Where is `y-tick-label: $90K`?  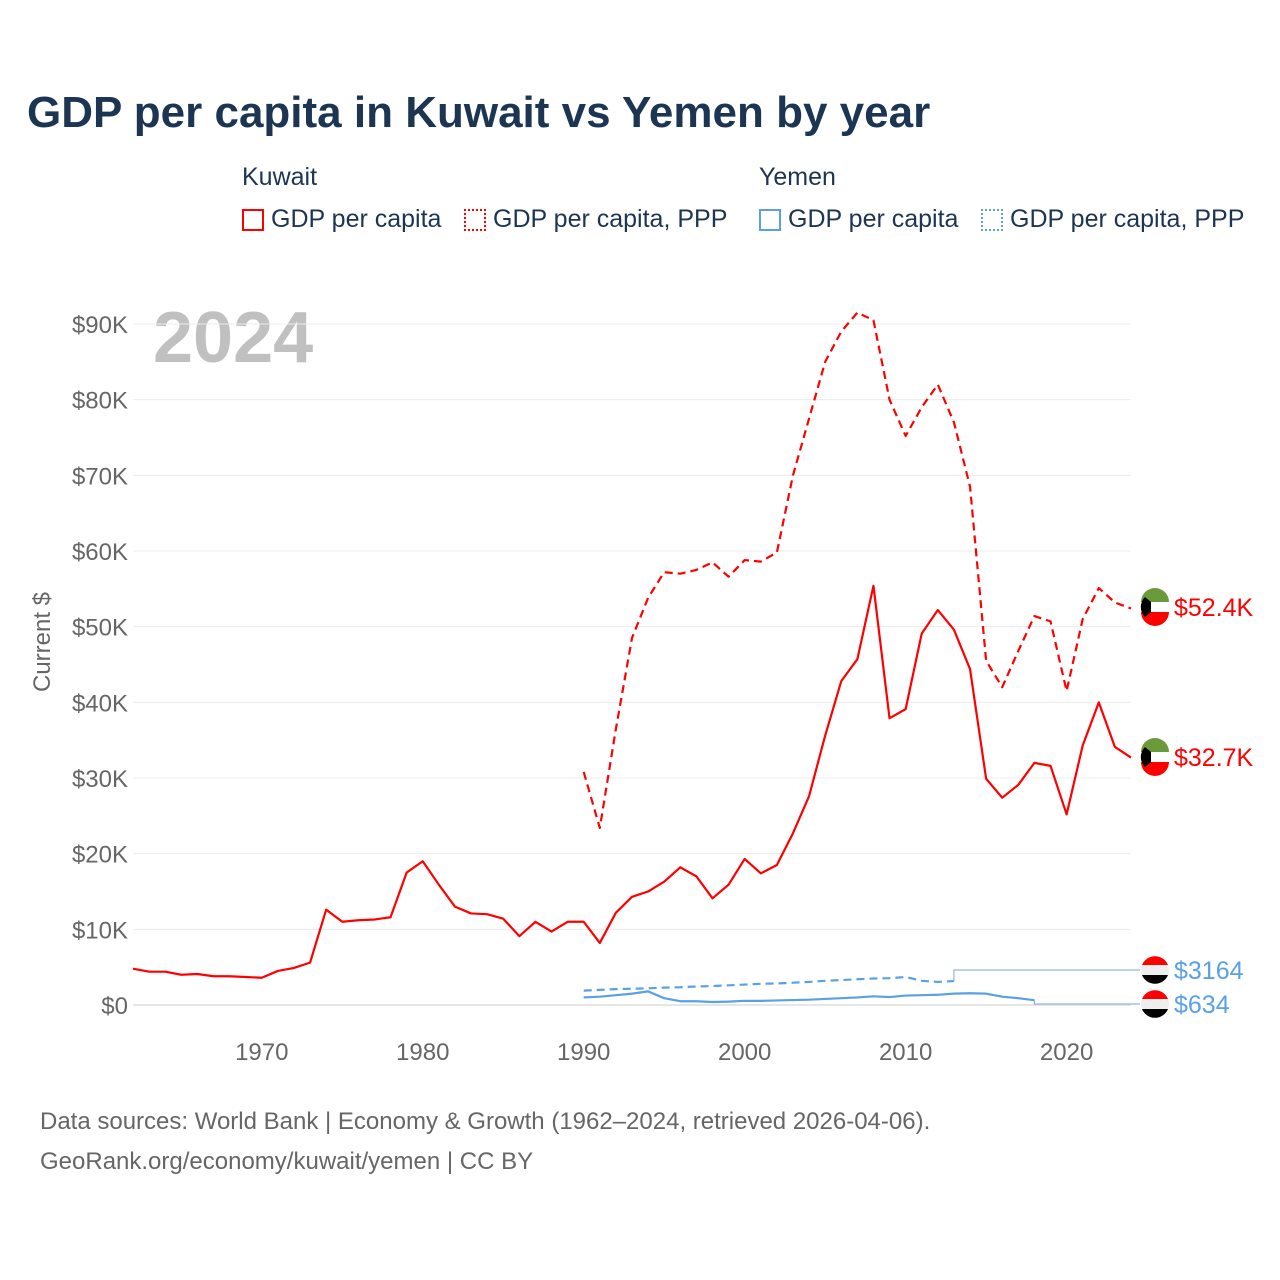 y-tick-label: $90K is located at coordinates (100, 325).